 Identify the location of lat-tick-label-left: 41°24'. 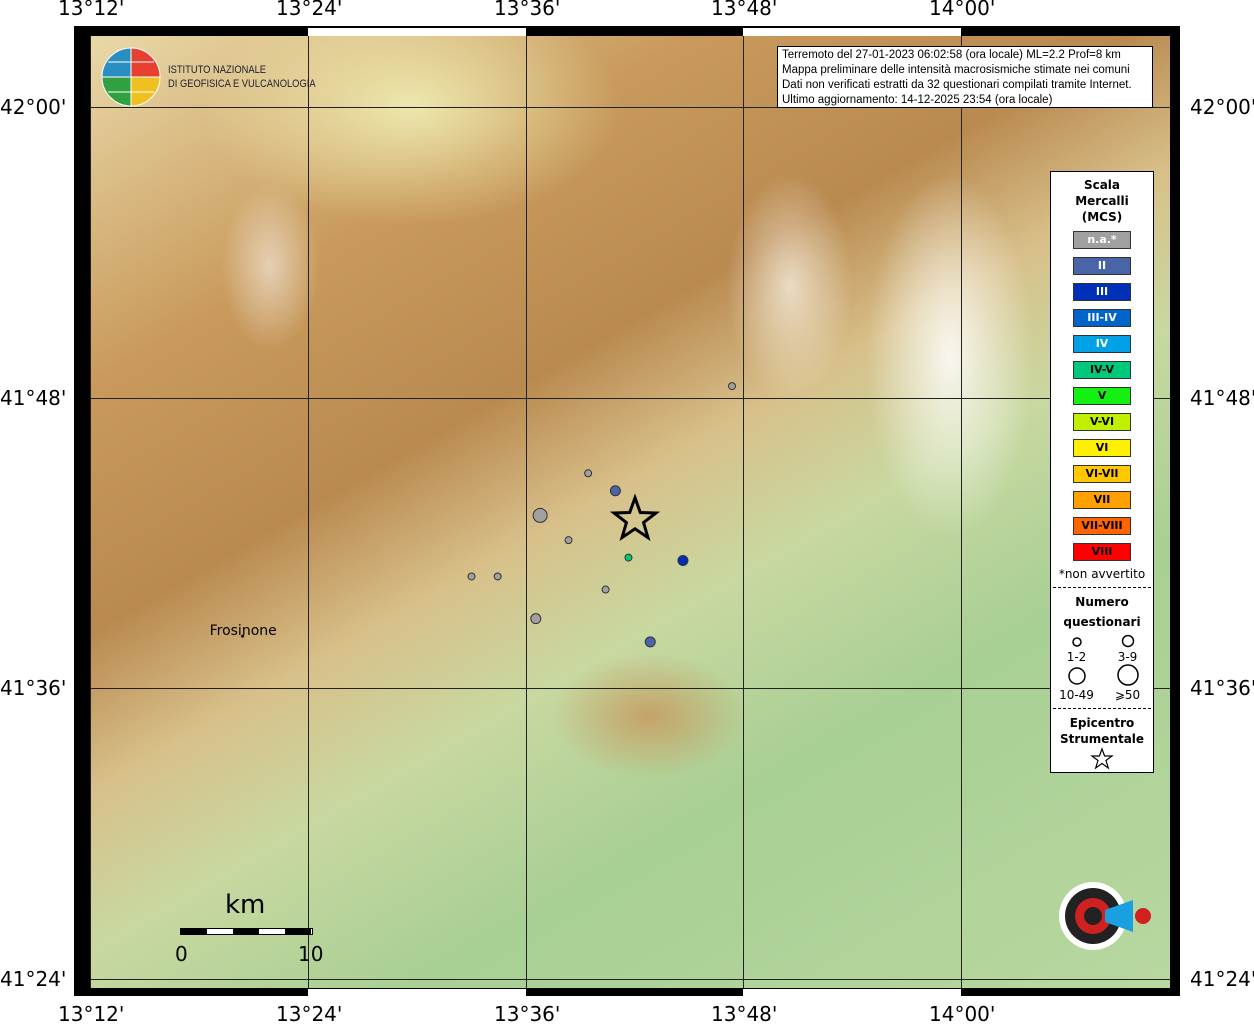
(33, 979).